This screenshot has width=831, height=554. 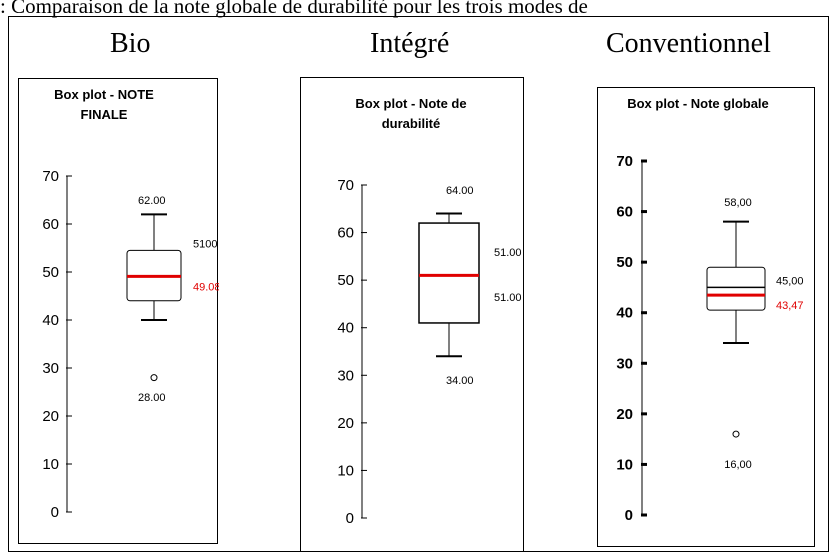 I want to click on value-label-median: 51.00, so click(x=508, y=298).